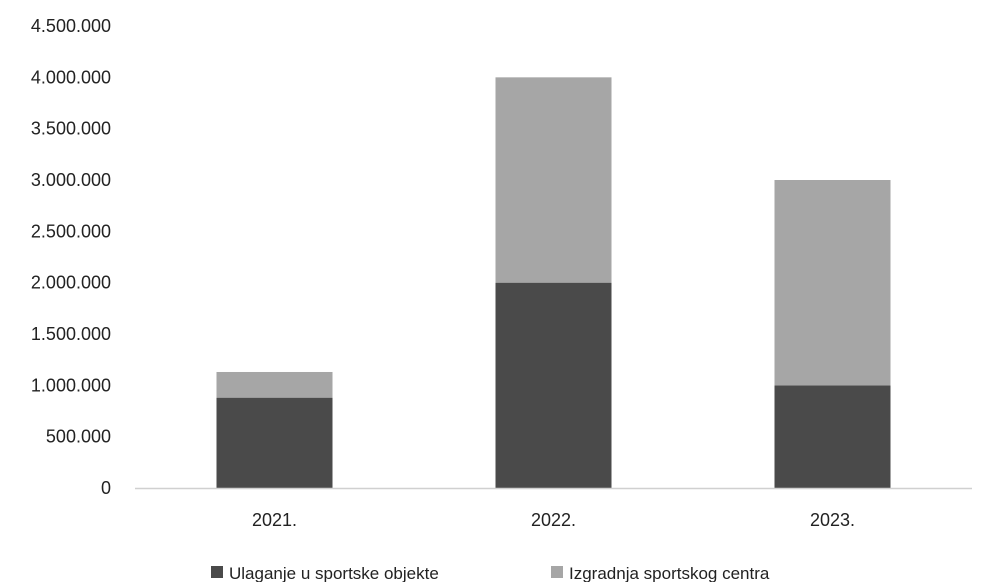 This screenshot has width=985, height=587. Describe the element at coordinates (106, 488) in the screenshot. I see `y-tick-label: 0` at that location.